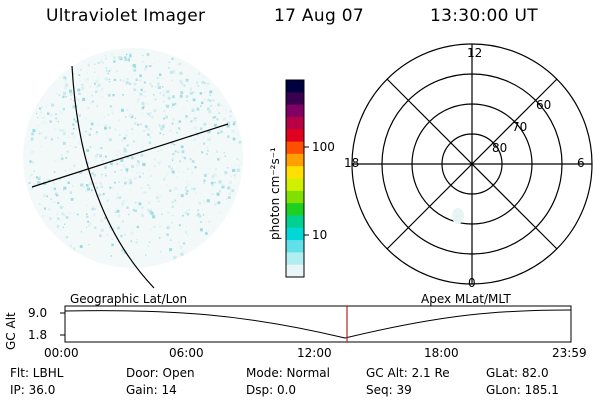 The width and height of the screenshot is (600, 400). What do you see at coordinates (458, 216) in the screenshot?
I see `polar-emission-patch` at bounding box center [458, 216].